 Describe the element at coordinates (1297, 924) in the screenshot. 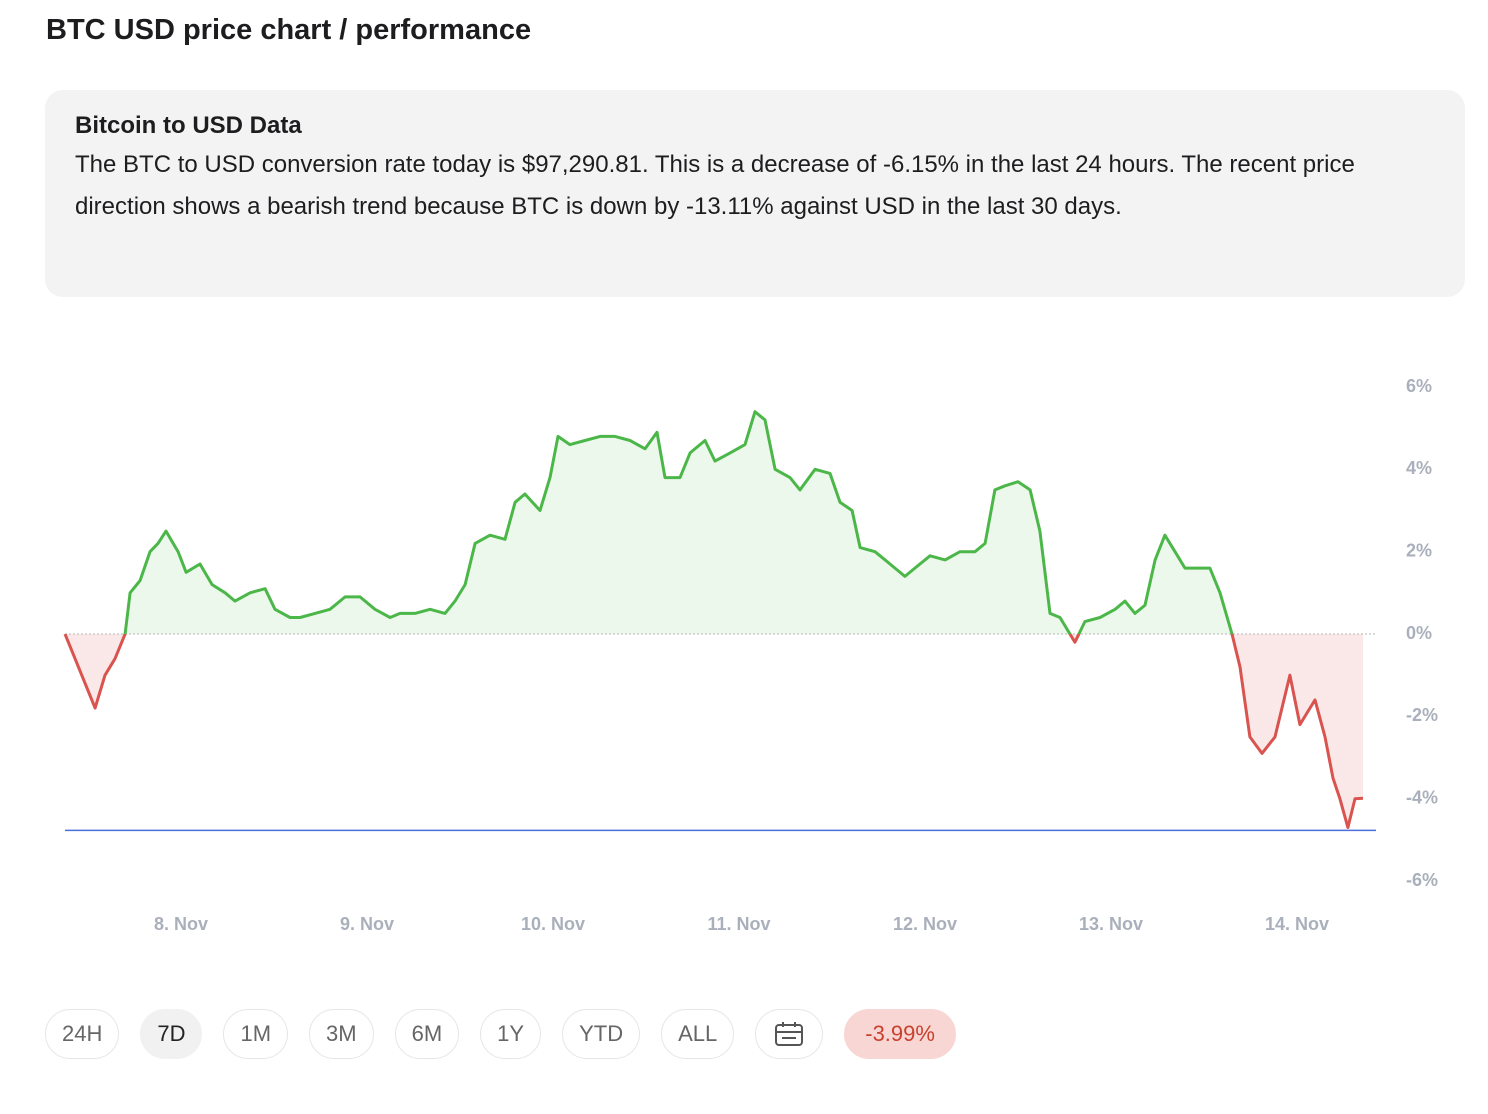

I see `x-tick-label: 14. Nov` at that location.